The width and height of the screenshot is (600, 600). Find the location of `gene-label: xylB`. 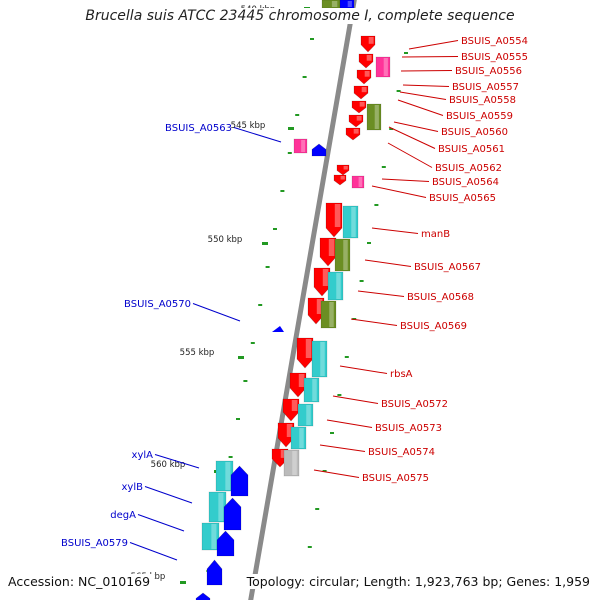

gene-label: xylB is located at coordinates (133, 487).